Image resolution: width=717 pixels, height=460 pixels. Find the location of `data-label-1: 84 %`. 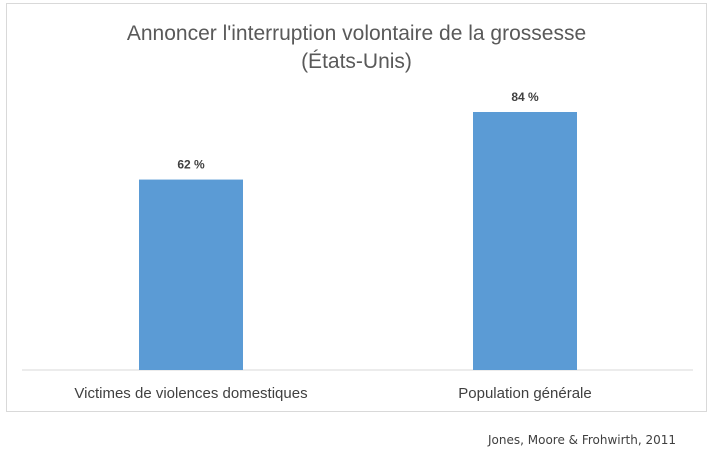

data-label-1: 84 % is located at coordinates (525, 97).